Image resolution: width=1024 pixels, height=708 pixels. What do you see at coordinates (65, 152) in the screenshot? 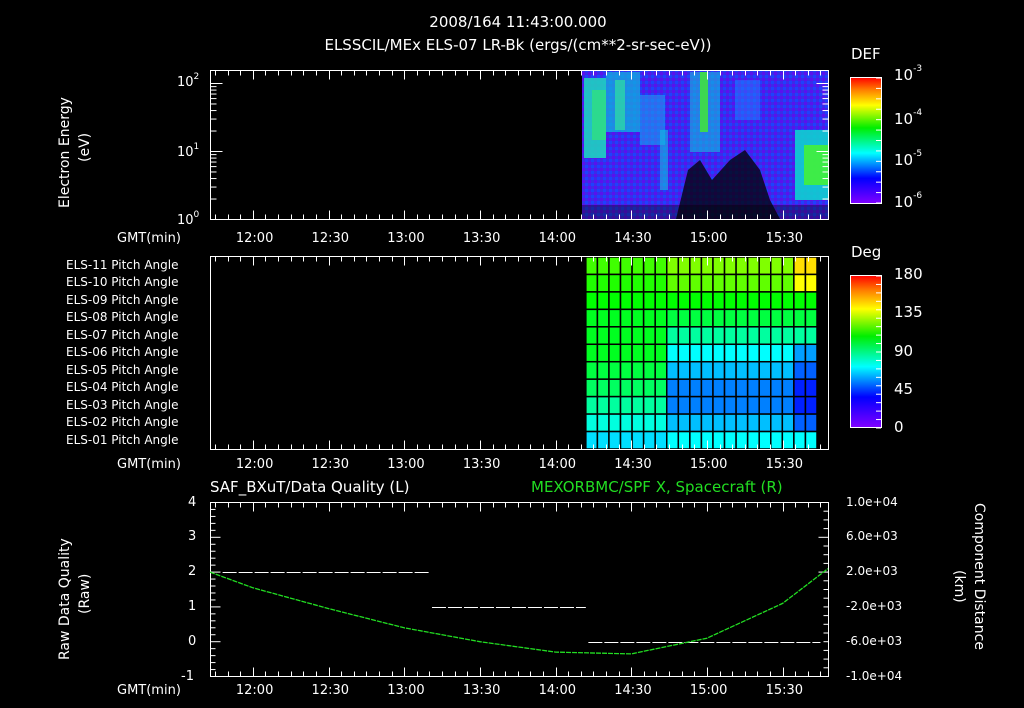
I see `energy-axis-label: Electron Energy` at bounding box center [65, 152].